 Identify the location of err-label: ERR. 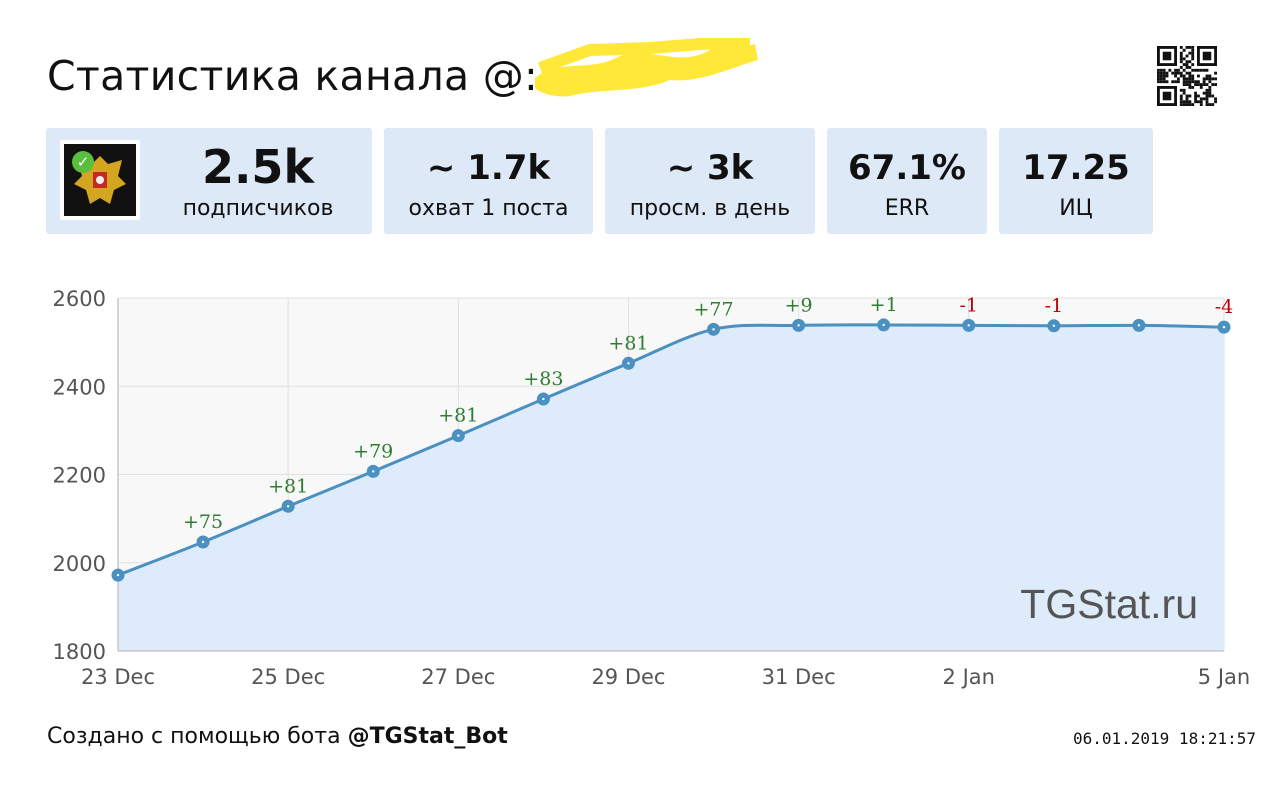
(907, 208).